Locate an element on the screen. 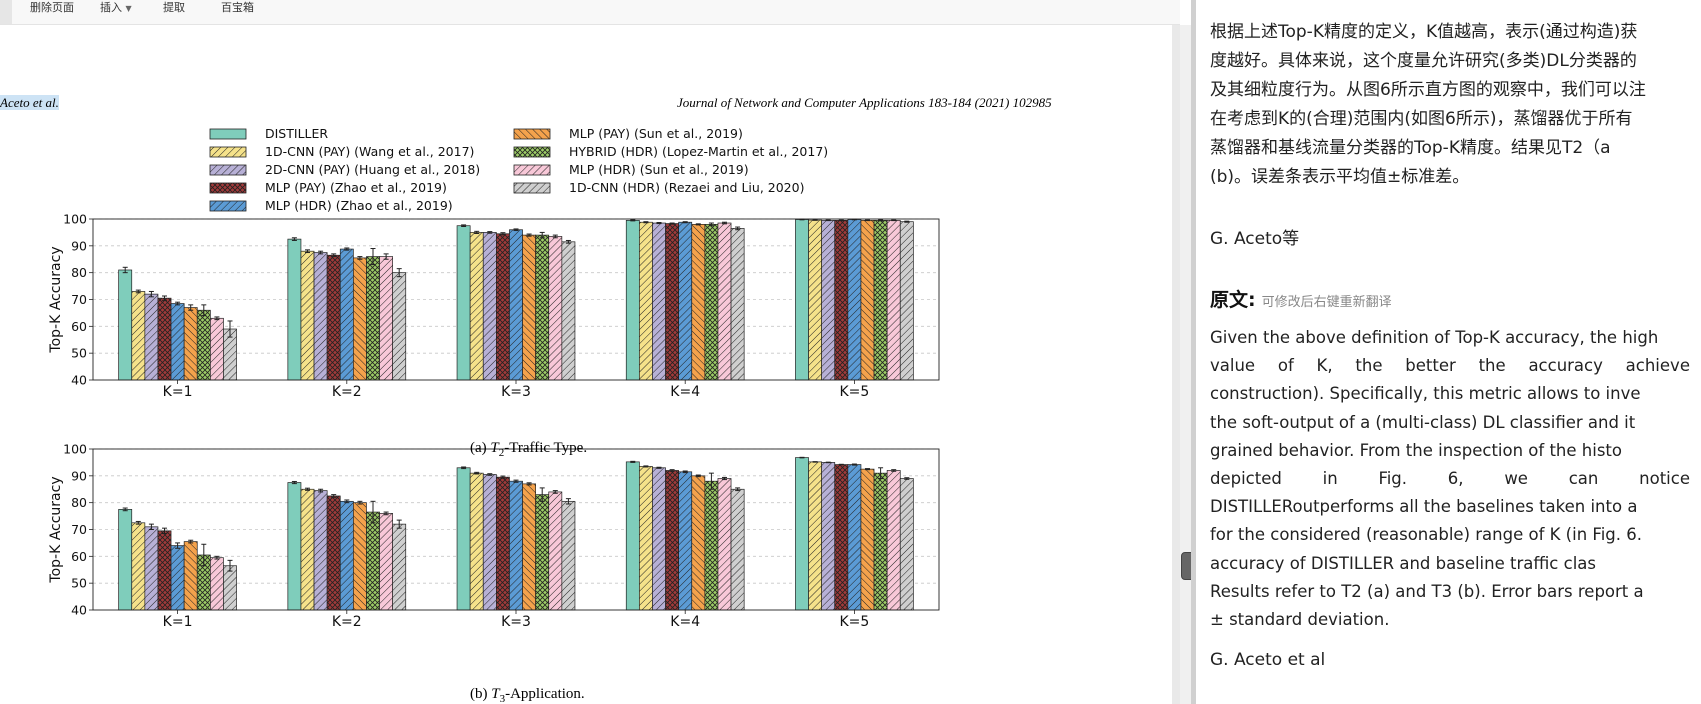 The image size is (1701, 704). x-tick-label: K=5 is located at coordinates (854, 622).